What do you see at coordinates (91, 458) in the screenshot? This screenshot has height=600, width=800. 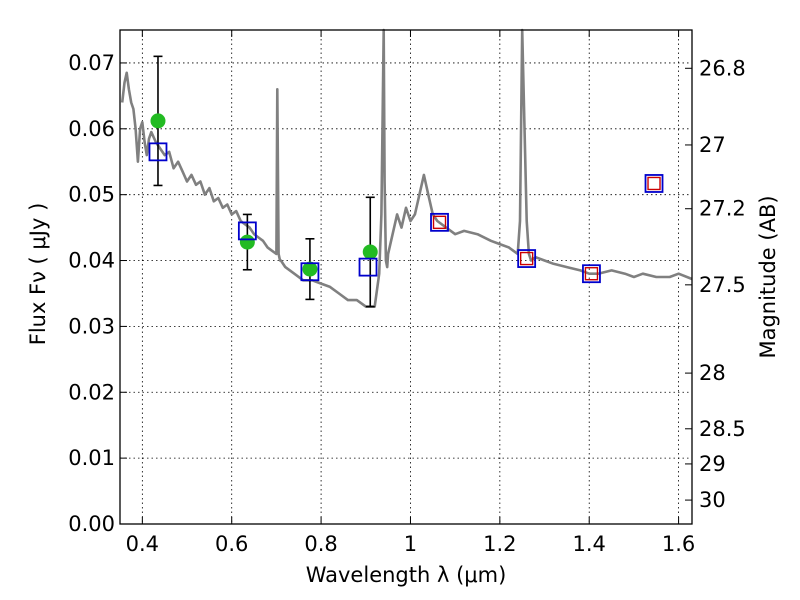 I see `y-tick-label: 0.01` at bounding box center [91, 458].